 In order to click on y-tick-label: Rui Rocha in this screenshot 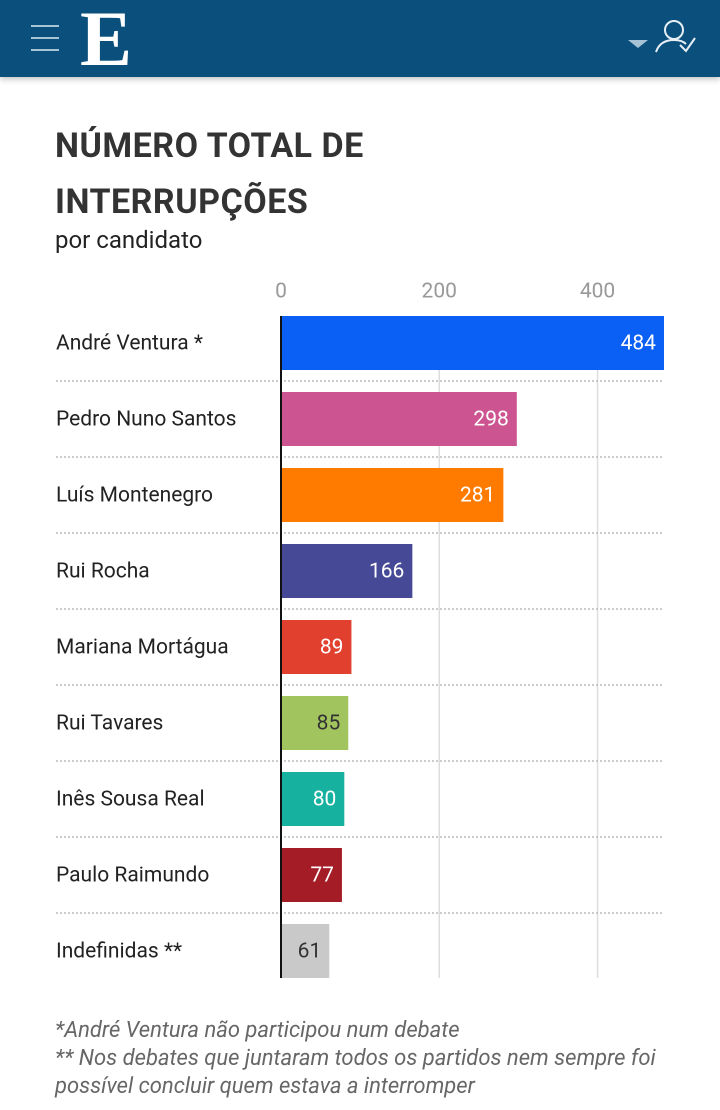, I will do `click(103, 572)`.